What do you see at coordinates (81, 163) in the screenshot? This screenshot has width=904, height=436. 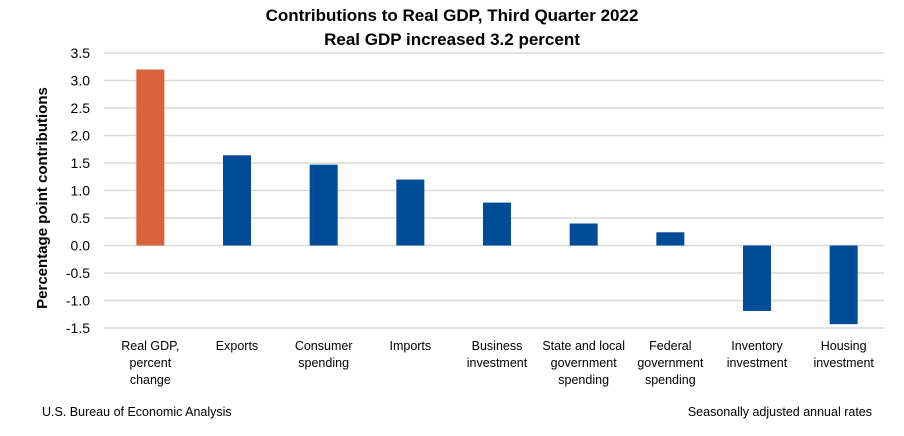 I see `y-tick-label: 1.5` at bounding box center [81, 163].